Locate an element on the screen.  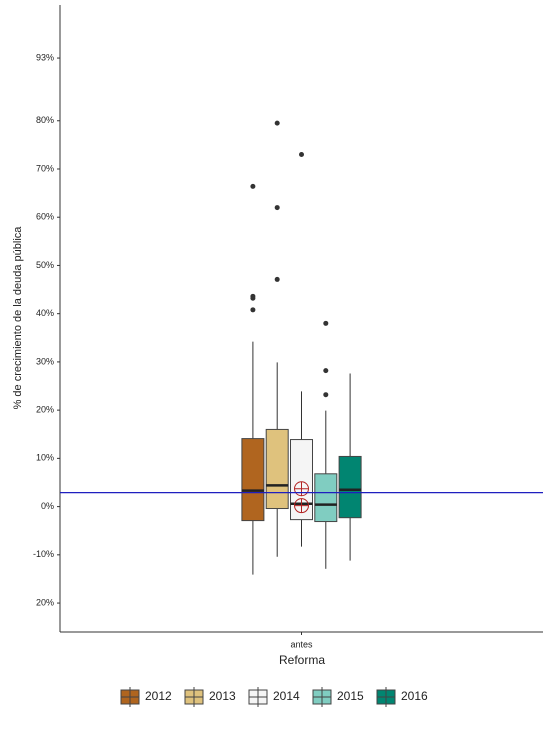
y-tick-label: 50% is located at coordinates (45, 265).